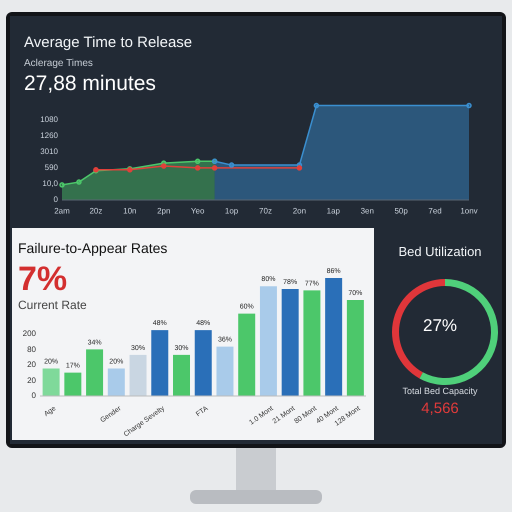 The height and width of the screenshot is (512, 512). What do you see at coordinates (299, 211) in the screenshot?
I see `x-tick-label: 2on` at bounding box center [299, 211].